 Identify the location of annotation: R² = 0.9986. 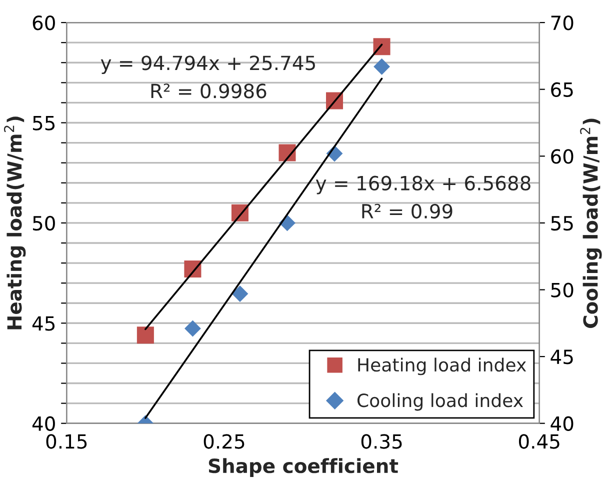
(208, 91).